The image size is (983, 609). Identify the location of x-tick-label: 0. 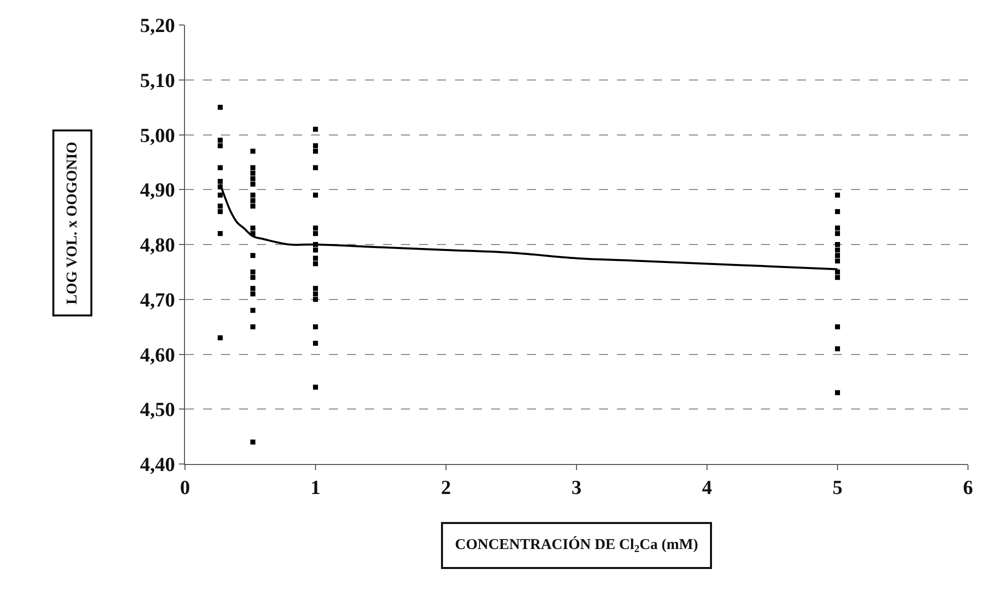
(185, 488).